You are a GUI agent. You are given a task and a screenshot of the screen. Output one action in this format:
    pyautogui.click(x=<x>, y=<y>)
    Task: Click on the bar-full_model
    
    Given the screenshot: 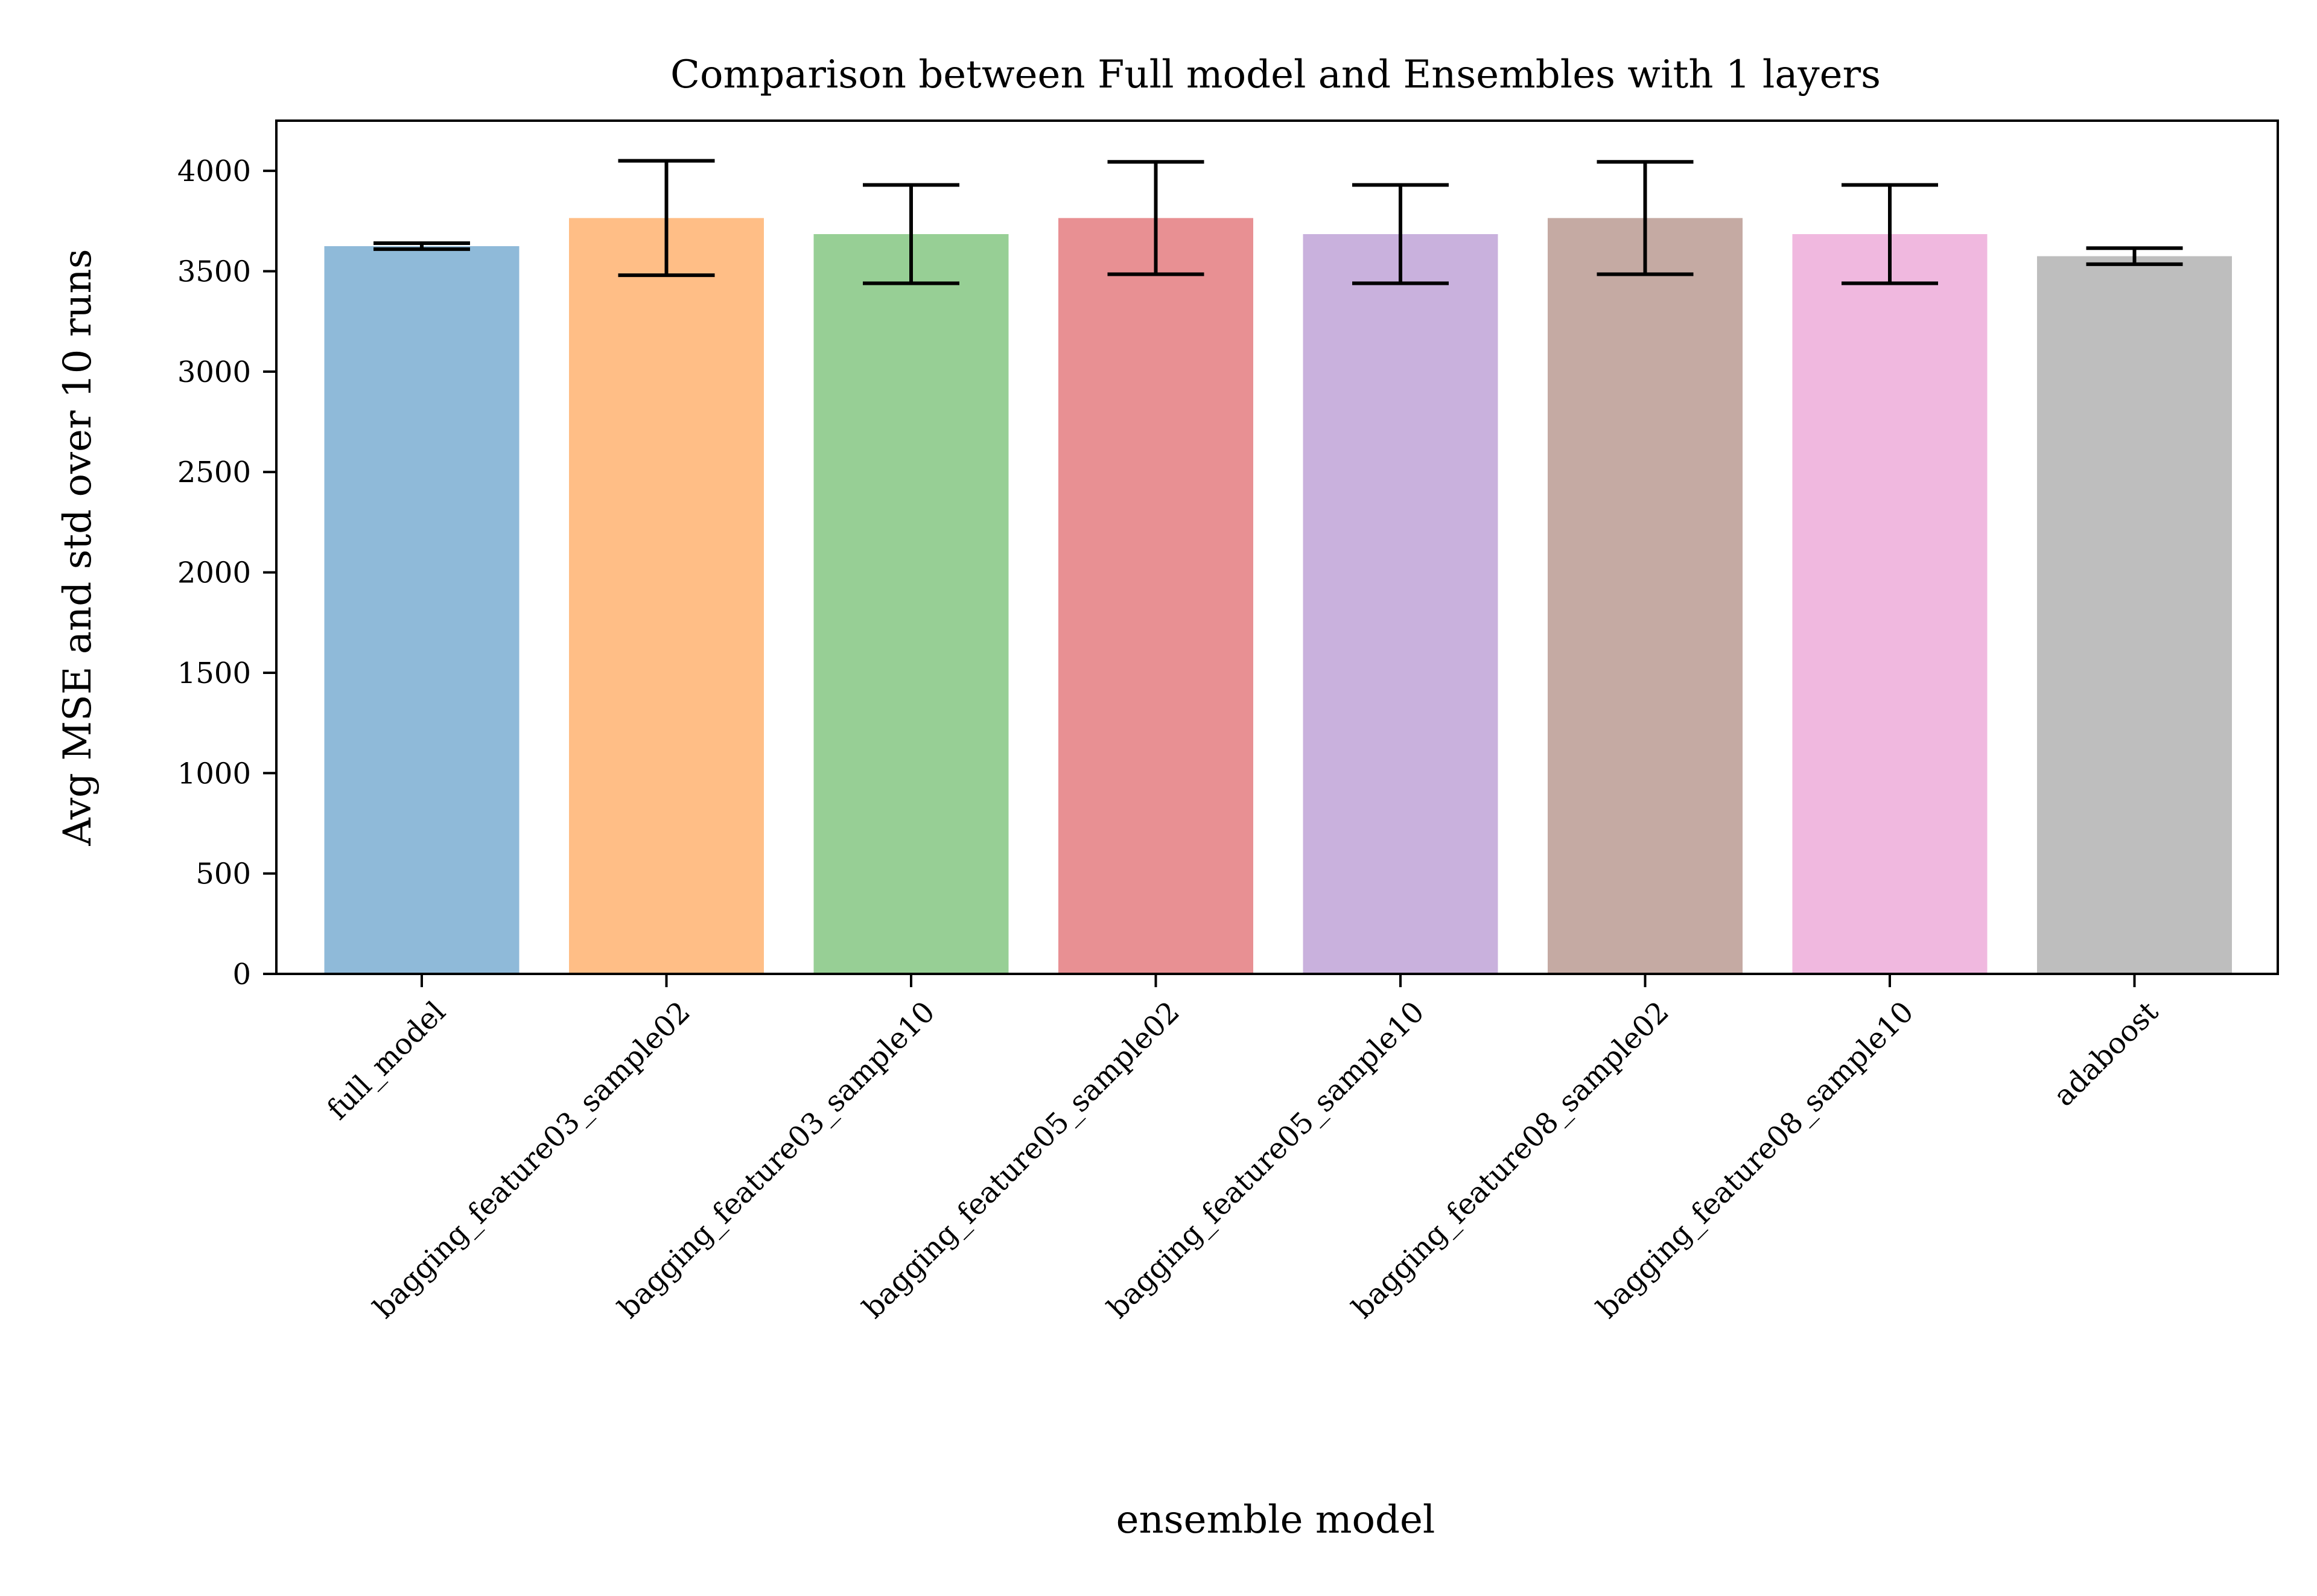 What is the action you would take?
    pyautogui.click(x=422, y=610)
    